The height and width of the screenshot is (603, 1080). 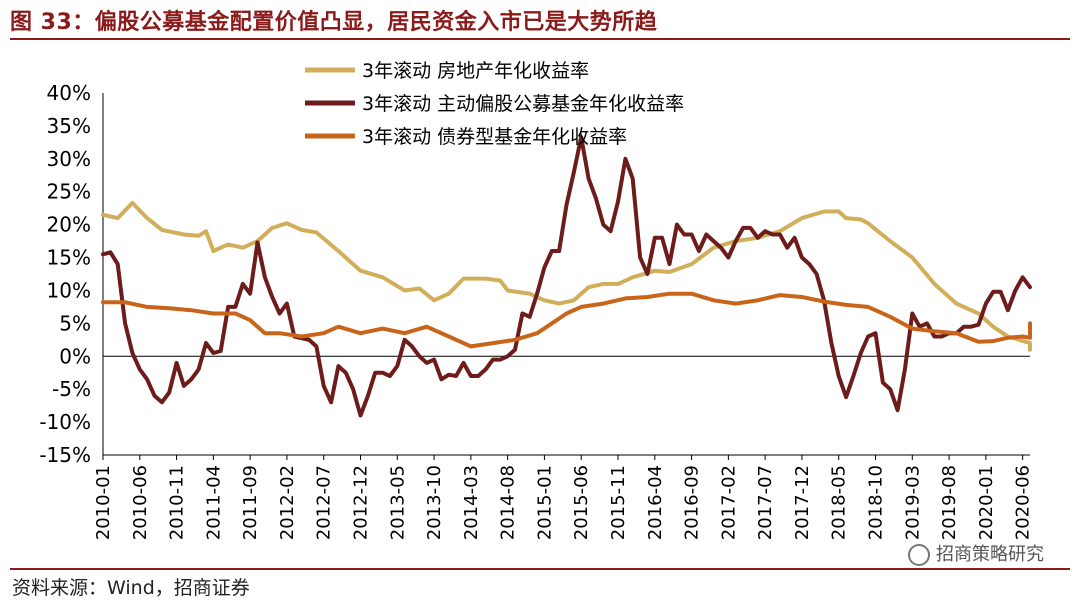 What do you see at coordinates (802, 502) in the screenshot?
I see `x-tick-label: 2017-12` at bounding box center [802, 502].